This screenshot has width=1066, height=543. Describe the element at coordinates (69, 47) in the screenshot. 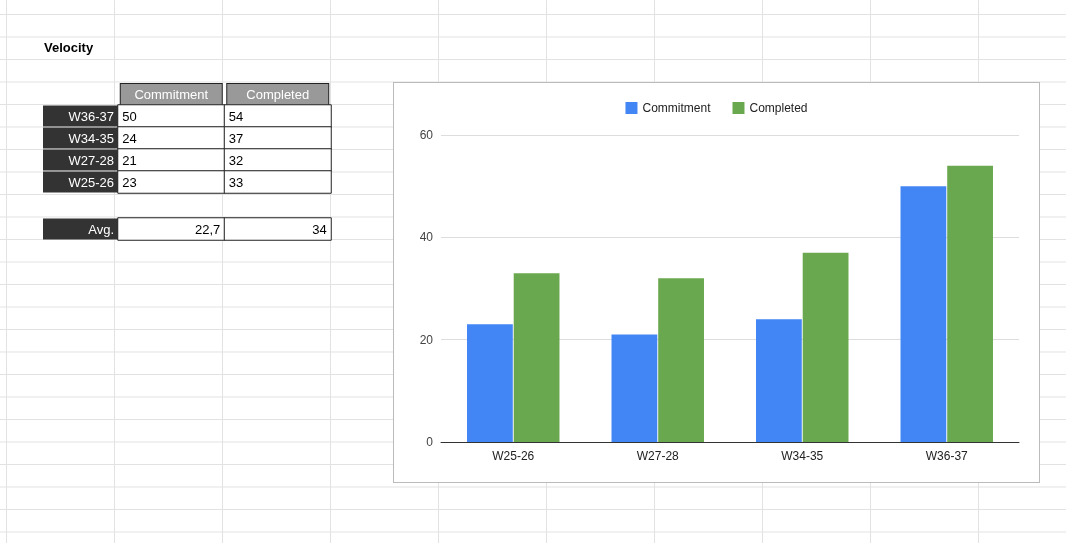

I see `chart-title: Velocity` at that location.